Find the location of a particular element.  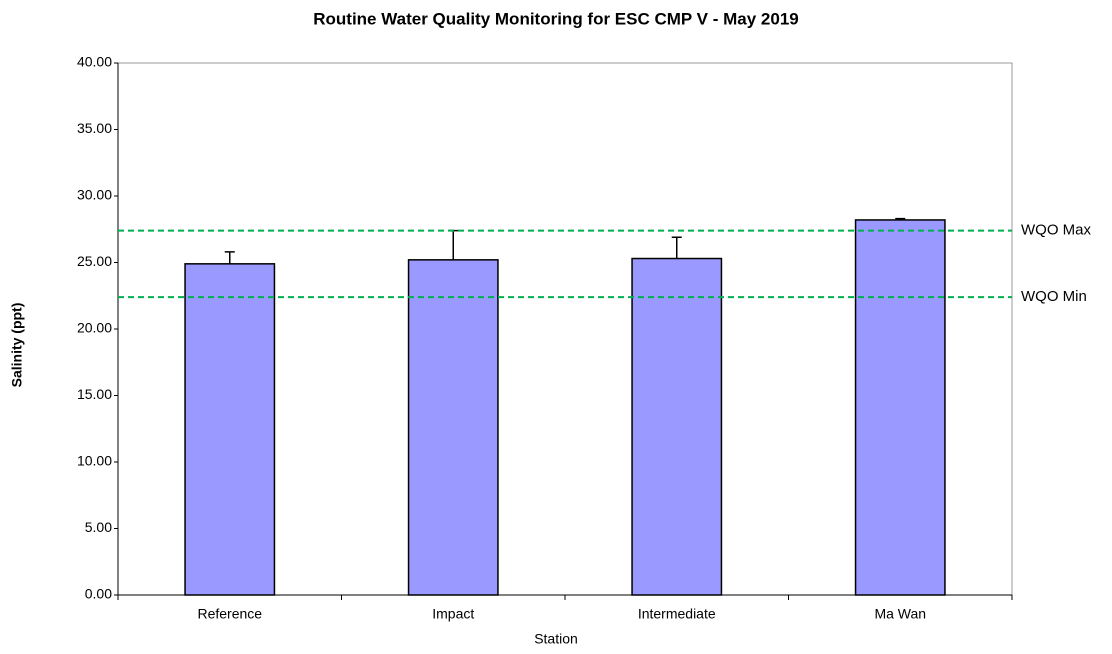

x-tick-label: Impact is located at coordinates (453, 614).